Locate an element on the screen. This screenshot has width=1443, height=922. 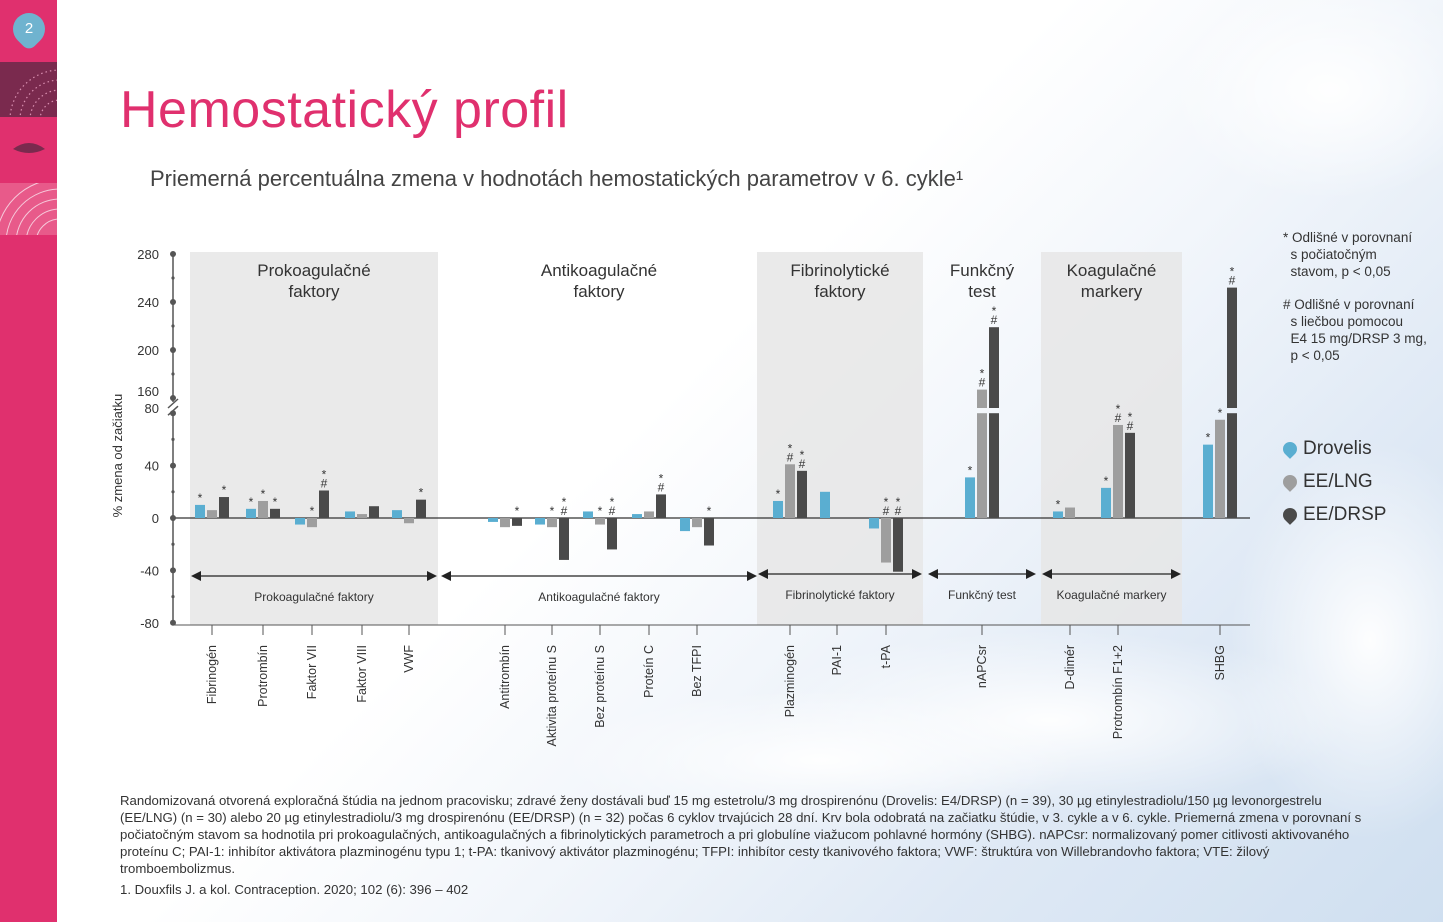
y-tick-label: 200 is located at coordinates (148, 350).